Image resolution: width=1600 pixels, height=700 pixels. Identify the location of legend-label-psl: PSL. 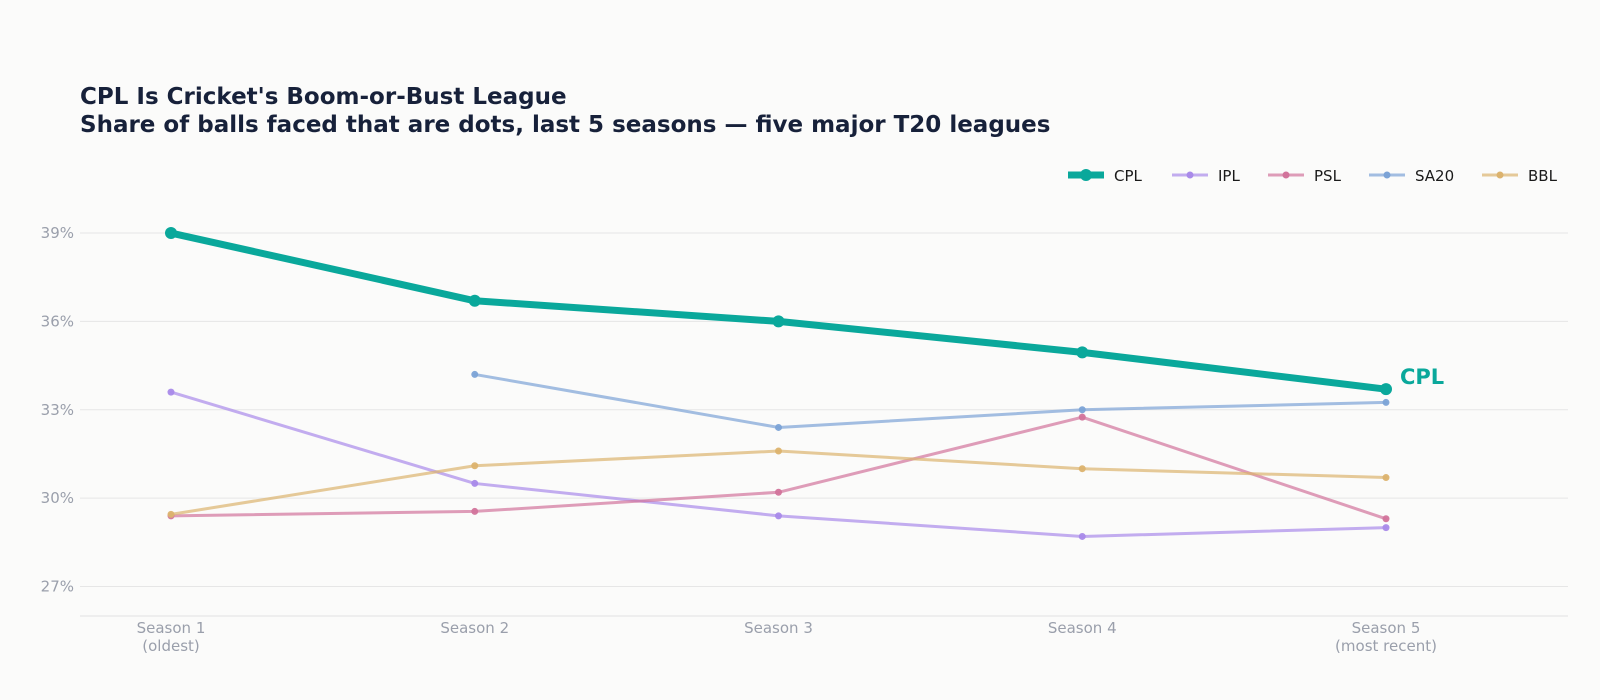
(1328, 176).